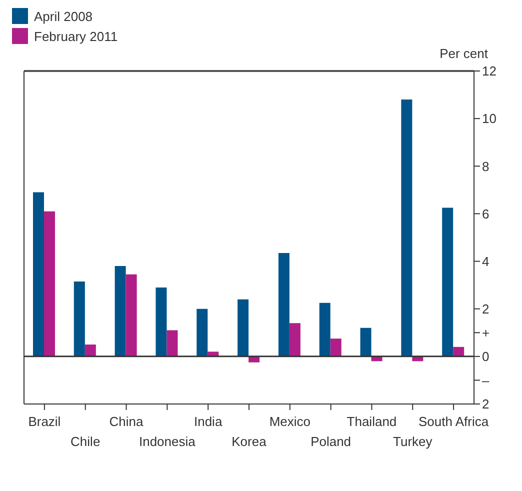  Describe the element at coordinates (454, 421) in the screenshot. I see `x-tick-label: South Africa` at that location.